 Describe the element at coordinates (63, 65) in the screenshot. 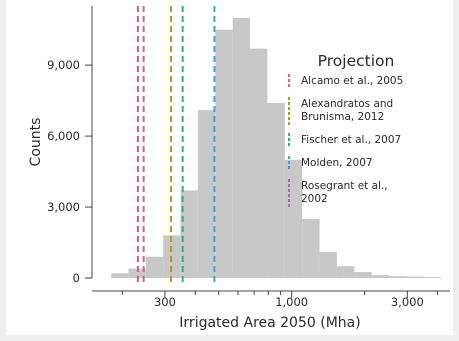

I see `y-tick-label: 9,000` at that location.